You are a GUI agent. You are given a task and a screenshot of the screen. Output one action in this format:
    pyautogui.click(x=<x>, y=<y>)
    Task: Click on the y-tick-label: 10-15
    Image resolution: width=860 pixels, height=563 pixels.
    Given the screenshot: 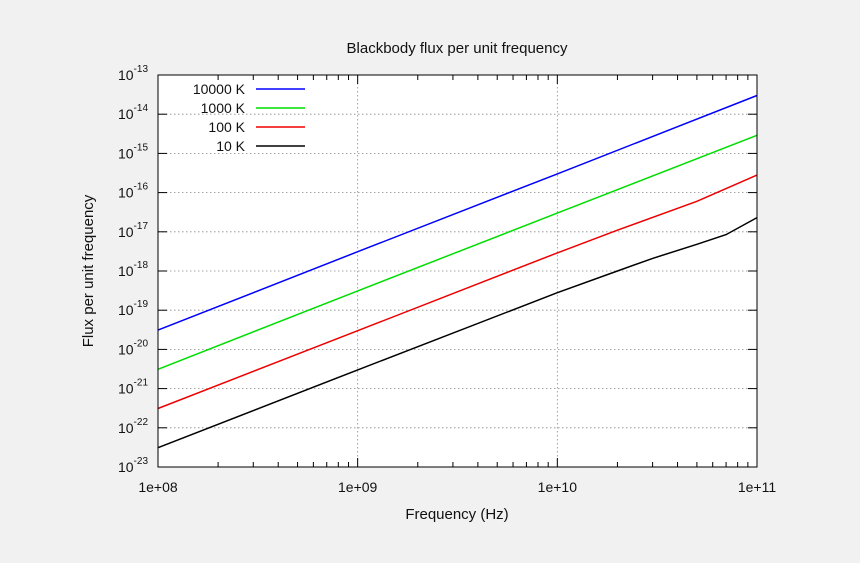 What is the action you would take?
    pyautogui.click(x=133, y=151)
    